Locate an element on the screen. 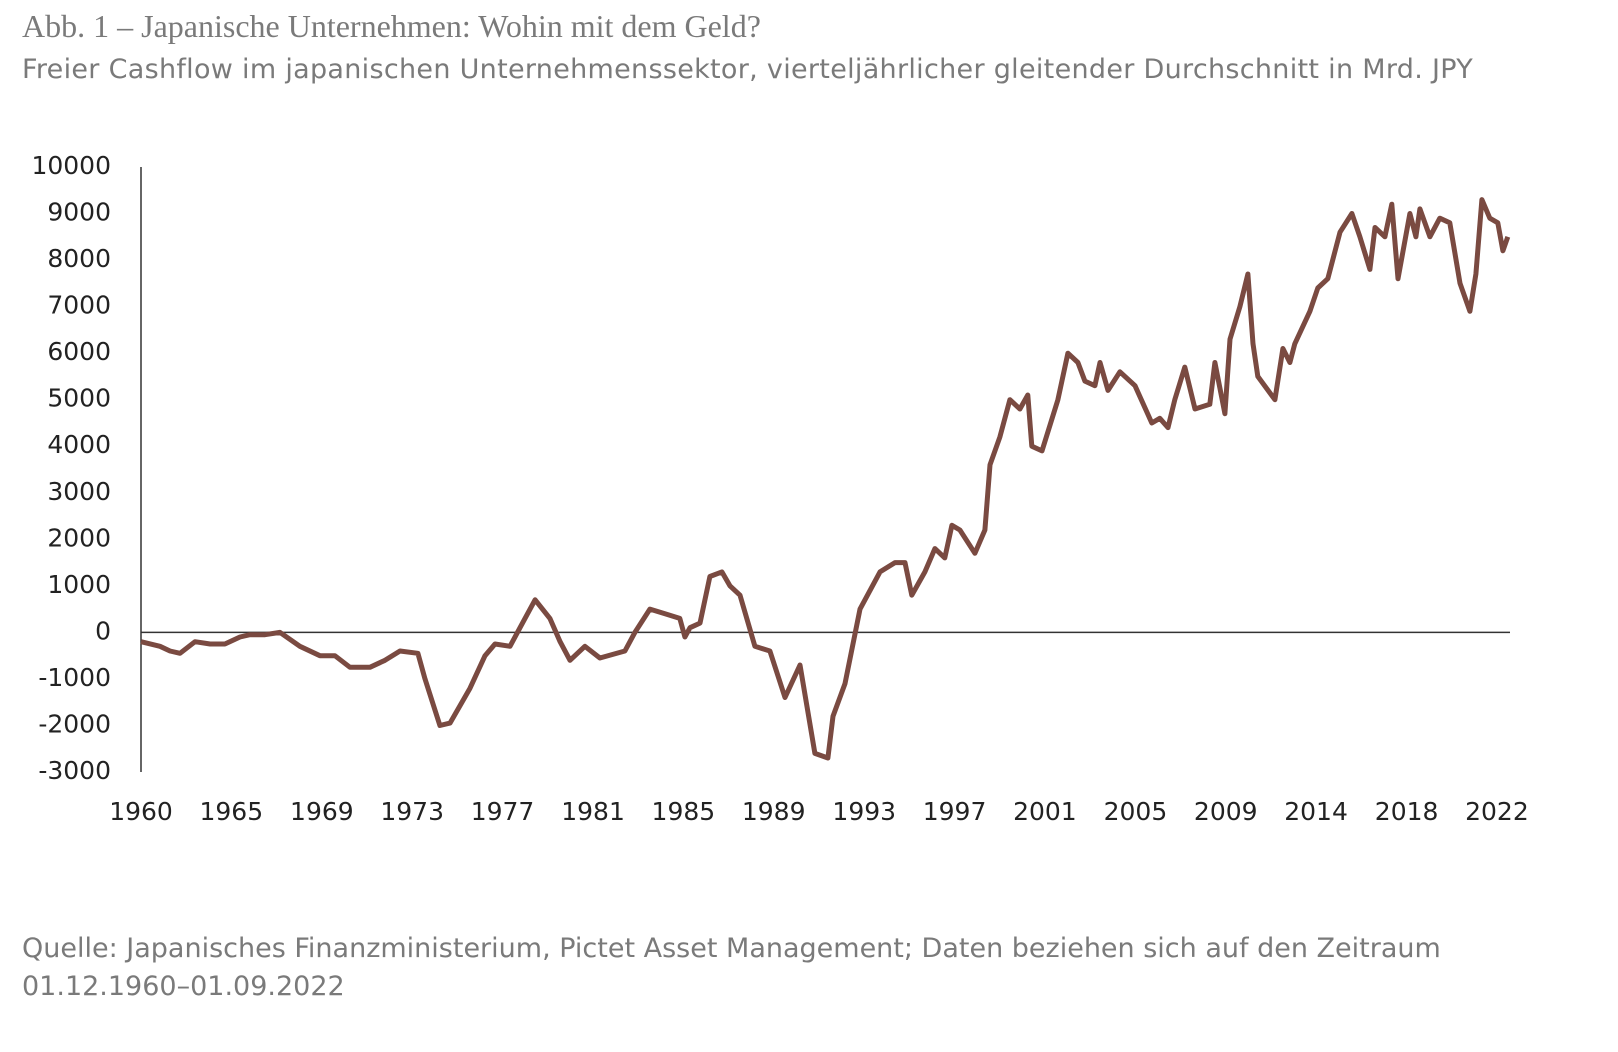 This screenshot has height=1052, width=1618. x-tick-label: 1989 is located at coordinates (774, 811).